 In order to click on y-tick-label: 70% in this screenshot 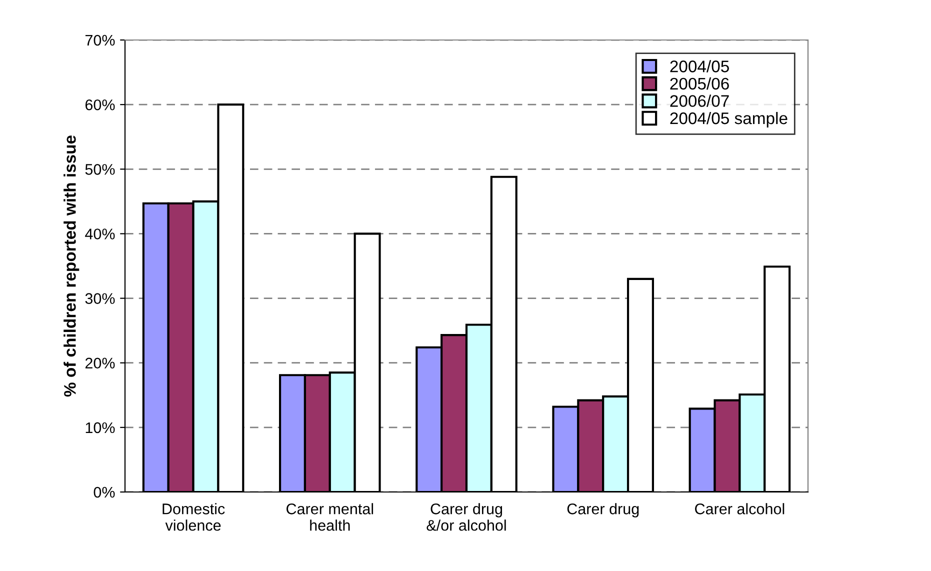, I will do `click(100, 40)`.